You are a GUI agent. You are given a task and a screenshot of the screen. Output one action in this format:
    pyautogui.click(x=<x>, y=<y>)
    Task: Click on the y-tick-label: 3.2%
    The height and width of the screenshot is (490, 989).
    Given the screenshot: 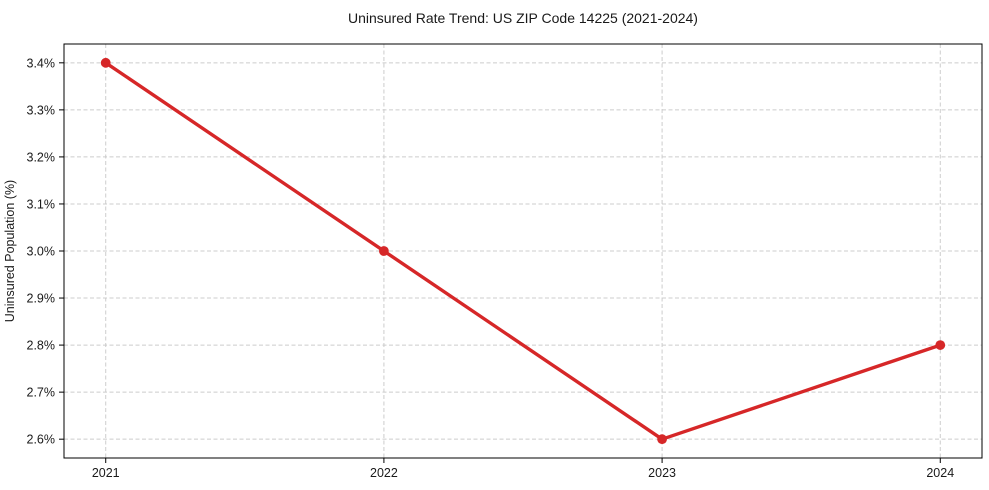 What is the action you would take?
    pyautogui.click(x=41, y=157)
    